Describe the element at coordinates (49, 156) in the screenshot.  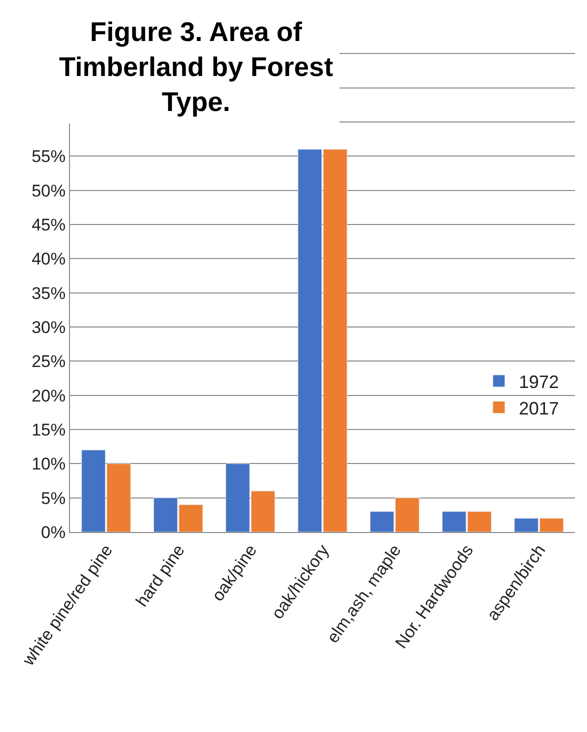
I see `y-tick-label: 55%` at that location.